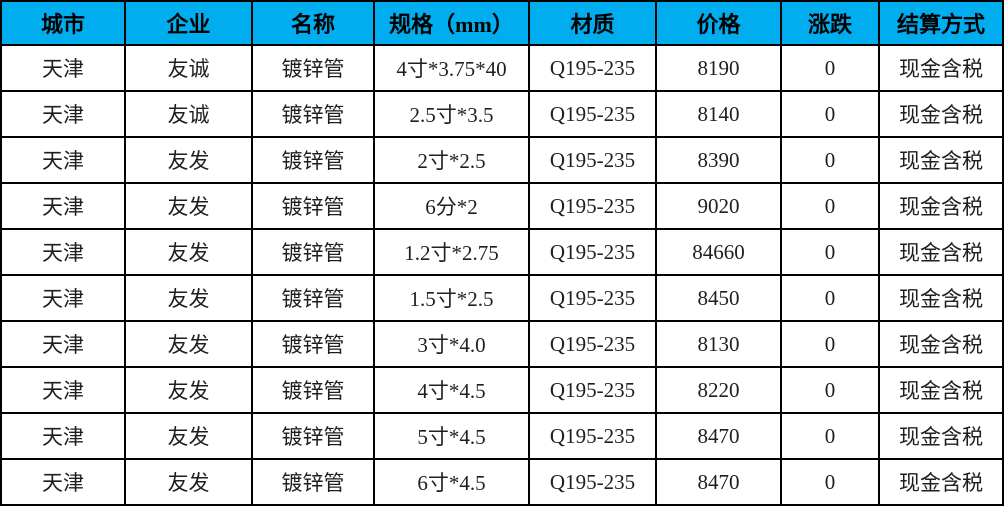  Describe the element at coordinates (451, 390) in the screenshot. I see `table-cell: 4寸*4.5` at that location.